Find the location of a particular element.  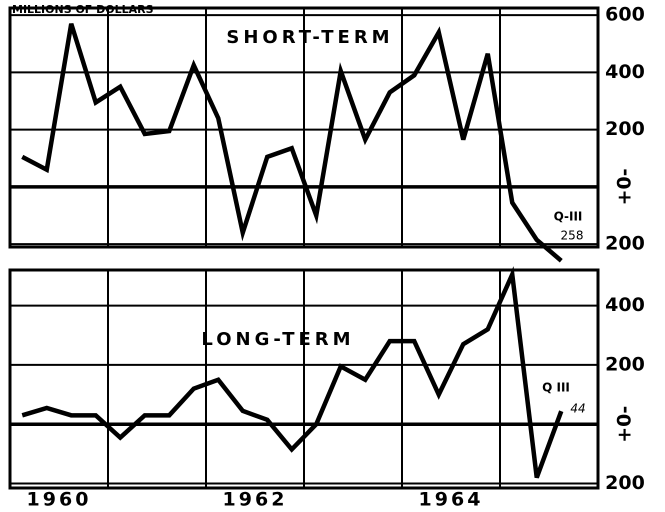

annotation: Q-III is located at coordinates (568, 217).